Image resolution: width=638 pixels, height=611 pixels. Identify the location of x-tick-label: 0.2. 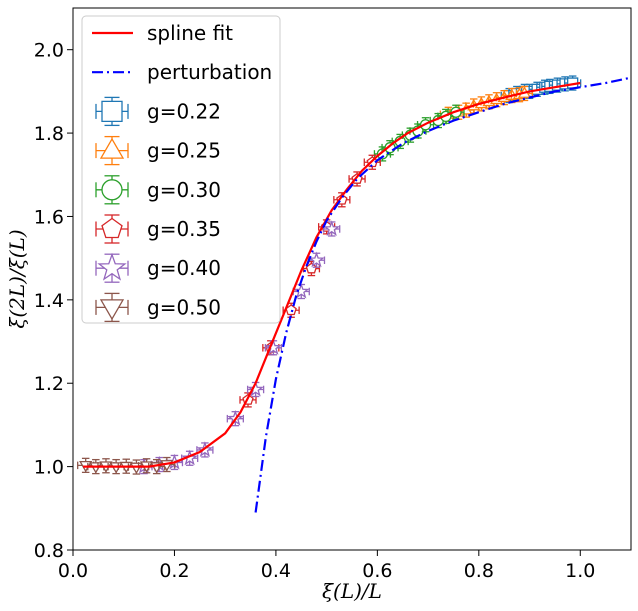
(174, 571).